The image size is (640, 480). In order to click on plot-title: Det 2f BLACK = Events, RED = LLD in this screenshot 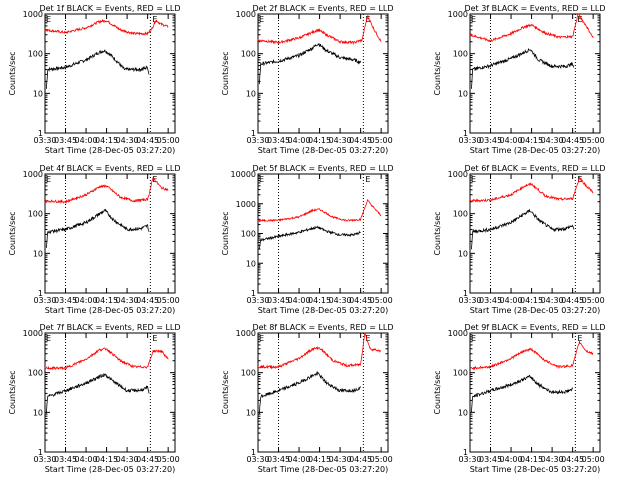, I will do `click(322, 8)`.